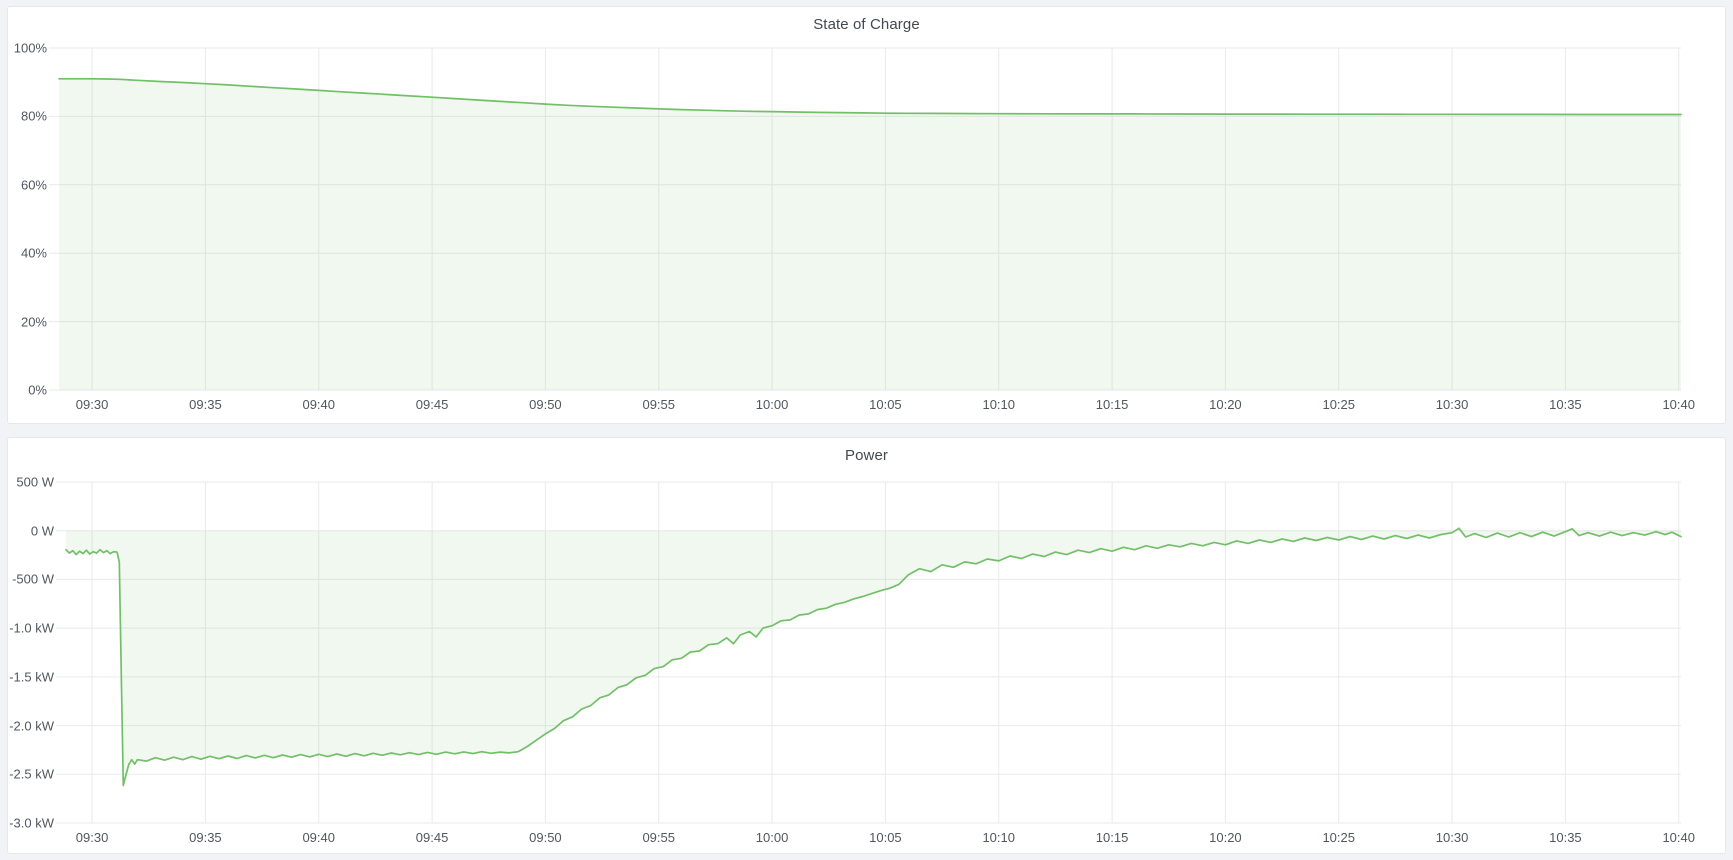 The image size is (1733, 860). What do you see at coordinates (33, 322) in the screenshot?
I see `y-axis-tick-label: 20%` at bounding box center [33, 322].